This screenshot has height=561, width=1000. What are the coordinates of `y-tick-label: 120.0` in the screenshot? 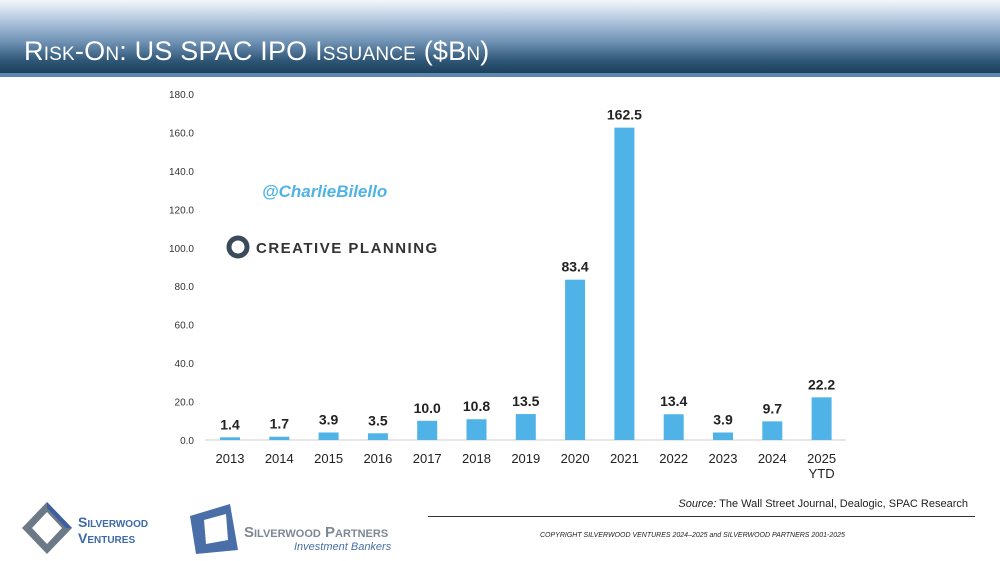 It's located at (181, 210).